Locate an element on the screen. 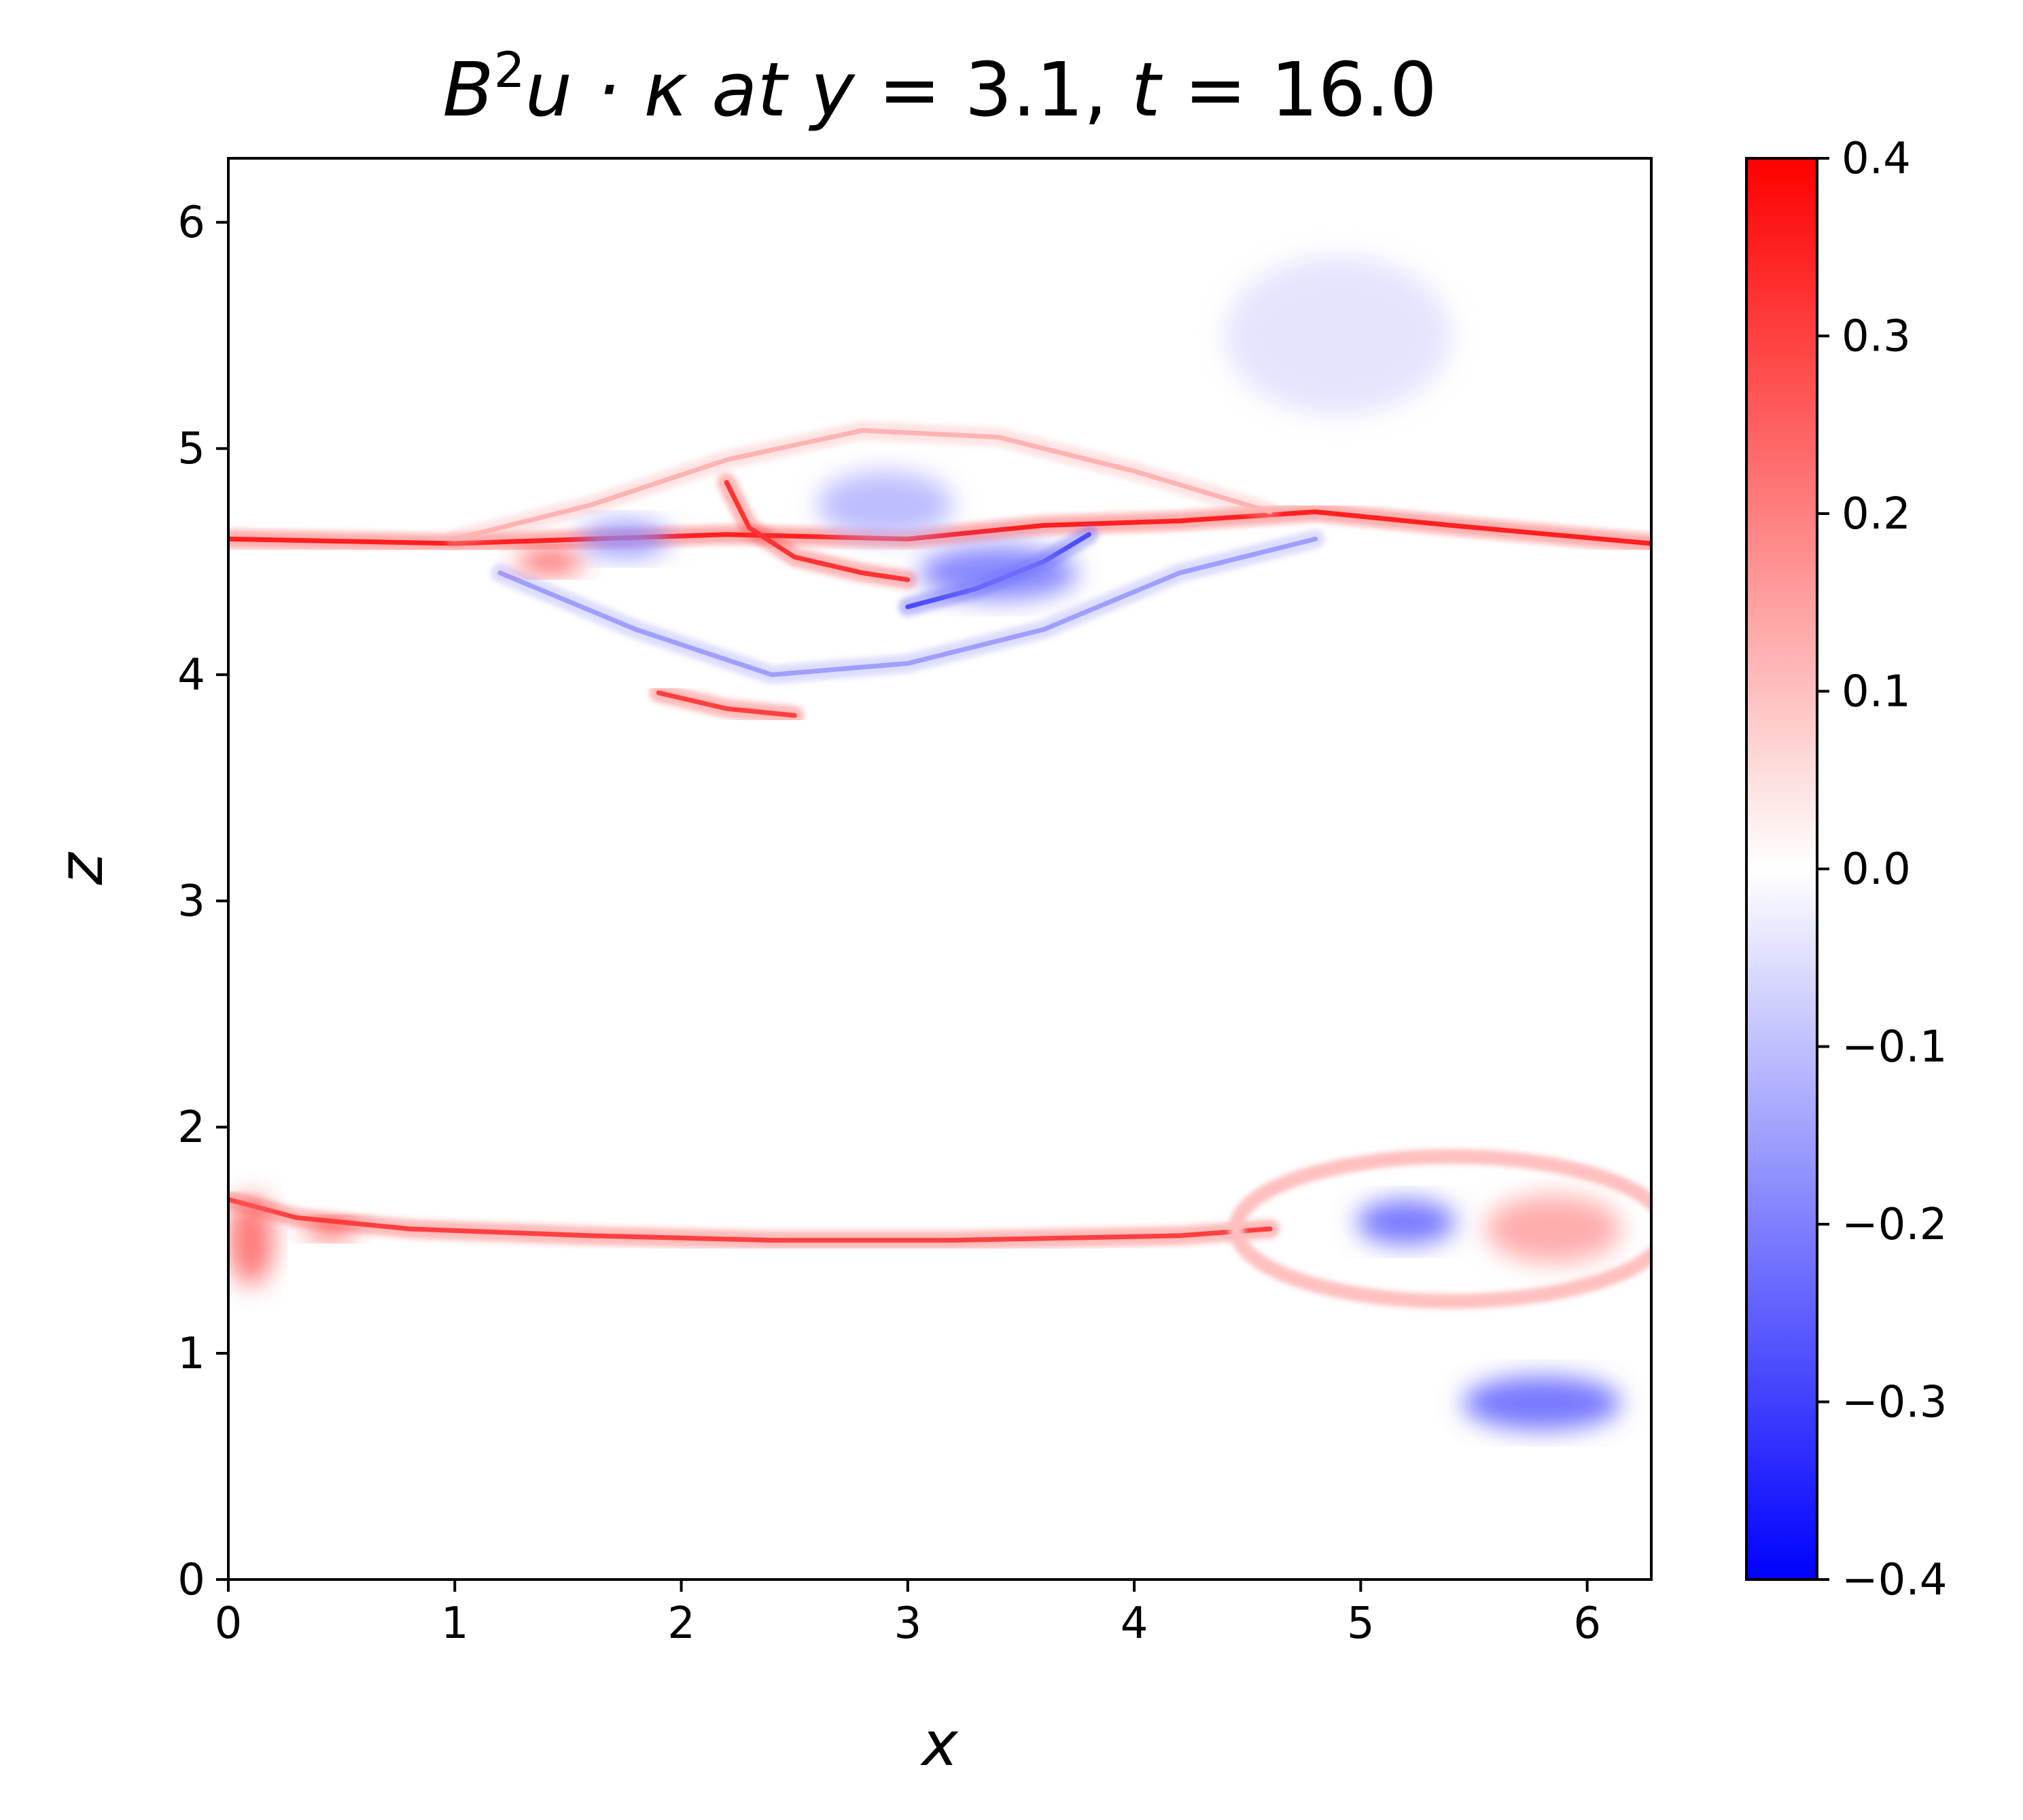  colorbar: 0.4 0.3 0.2 0.1 0.0 −0.1 −0.2 −0.3 −0.4 is located at coordinates (1846, 869).